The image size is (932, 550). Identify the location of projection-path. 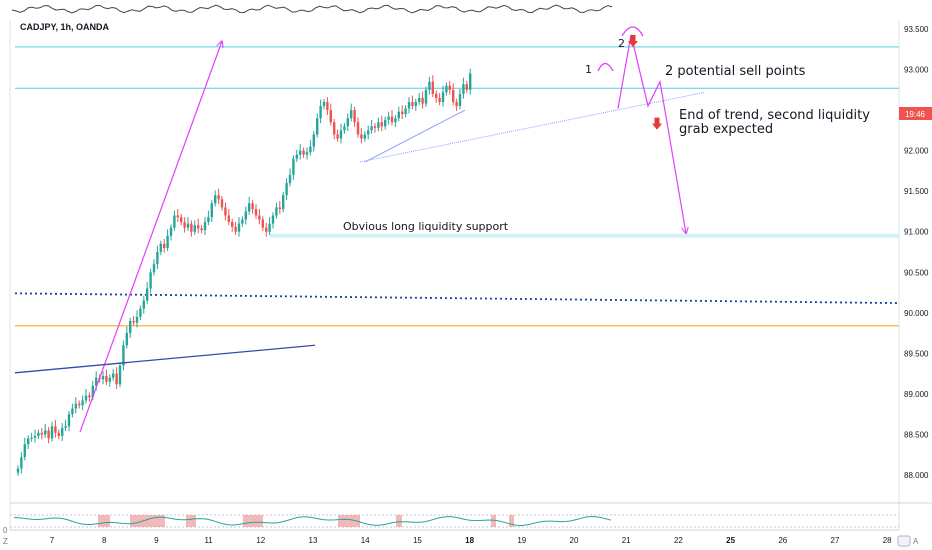
(651, 134).